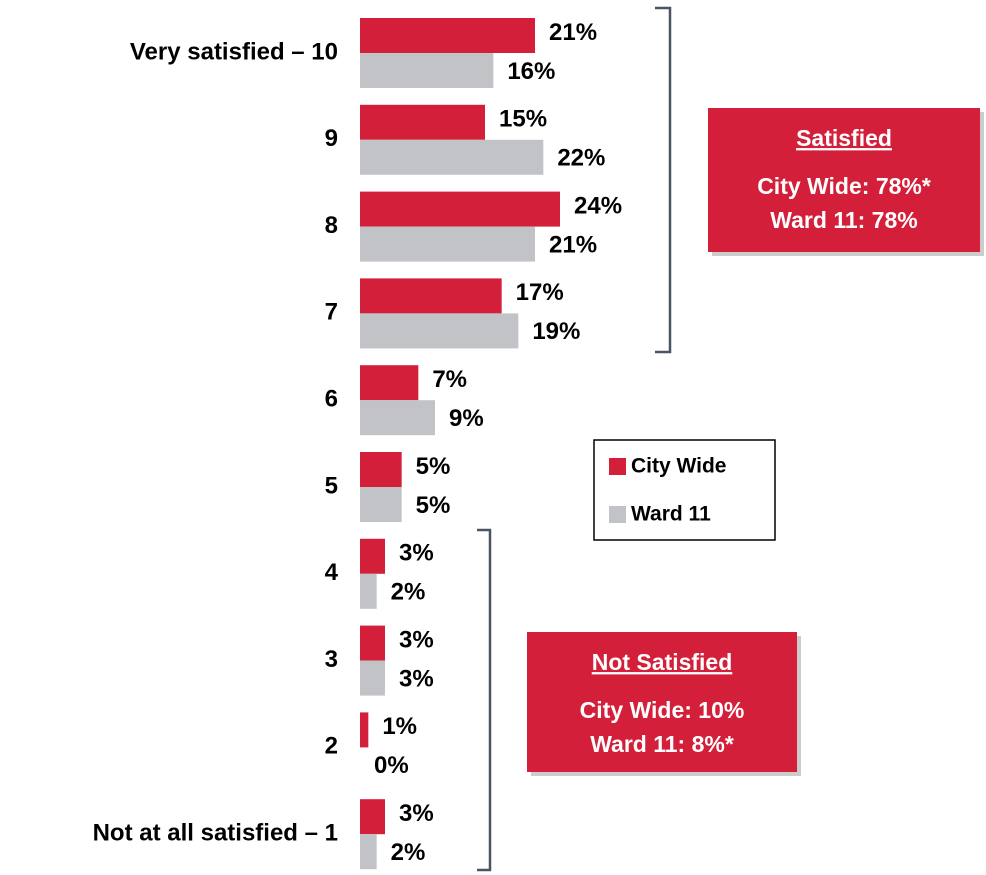 This screenshot has height=875, width=986. What do you see at coordinates (466, 418) in the screenshot?
I see `value-label: 9%` at bounding box center [466, 418].